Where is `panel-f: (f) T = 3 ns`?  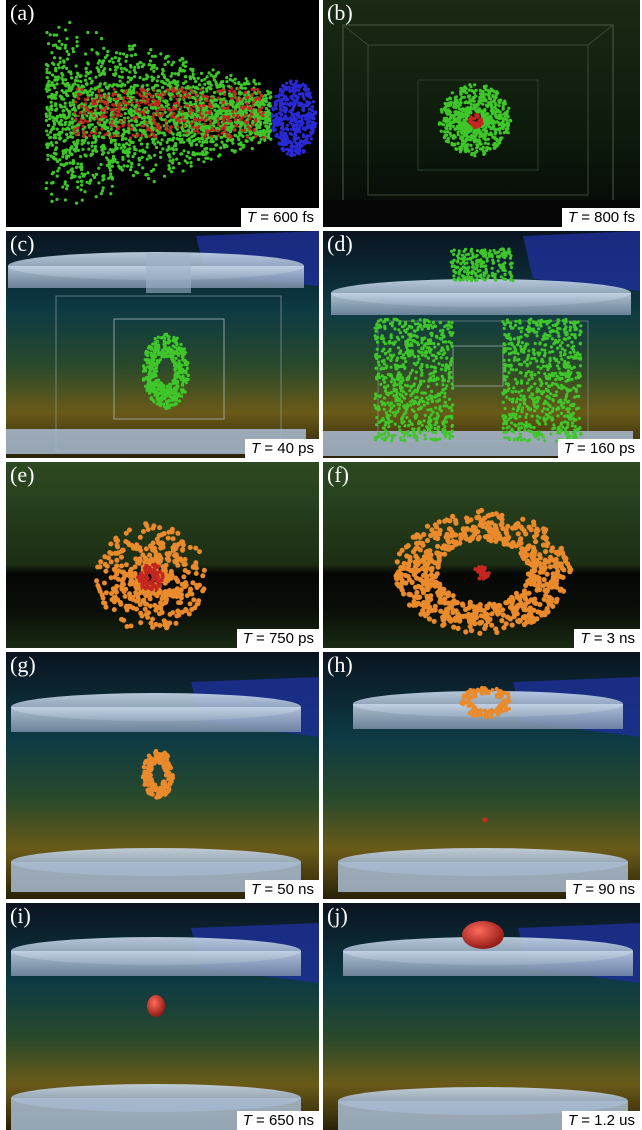
panel-f: (f) T = 3 ns is located at coordinates (481, 555).